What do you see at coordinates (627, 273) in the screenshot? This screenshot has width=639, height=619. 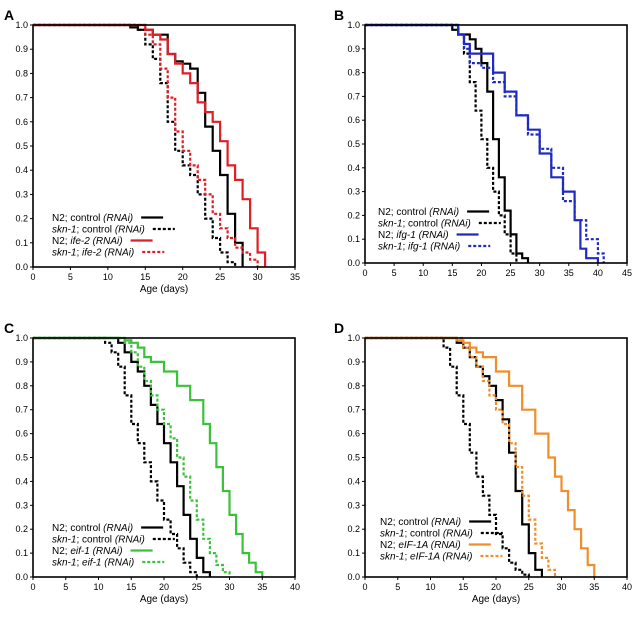 I see `x-tick-label: 45` at bounding box center [627, 273].